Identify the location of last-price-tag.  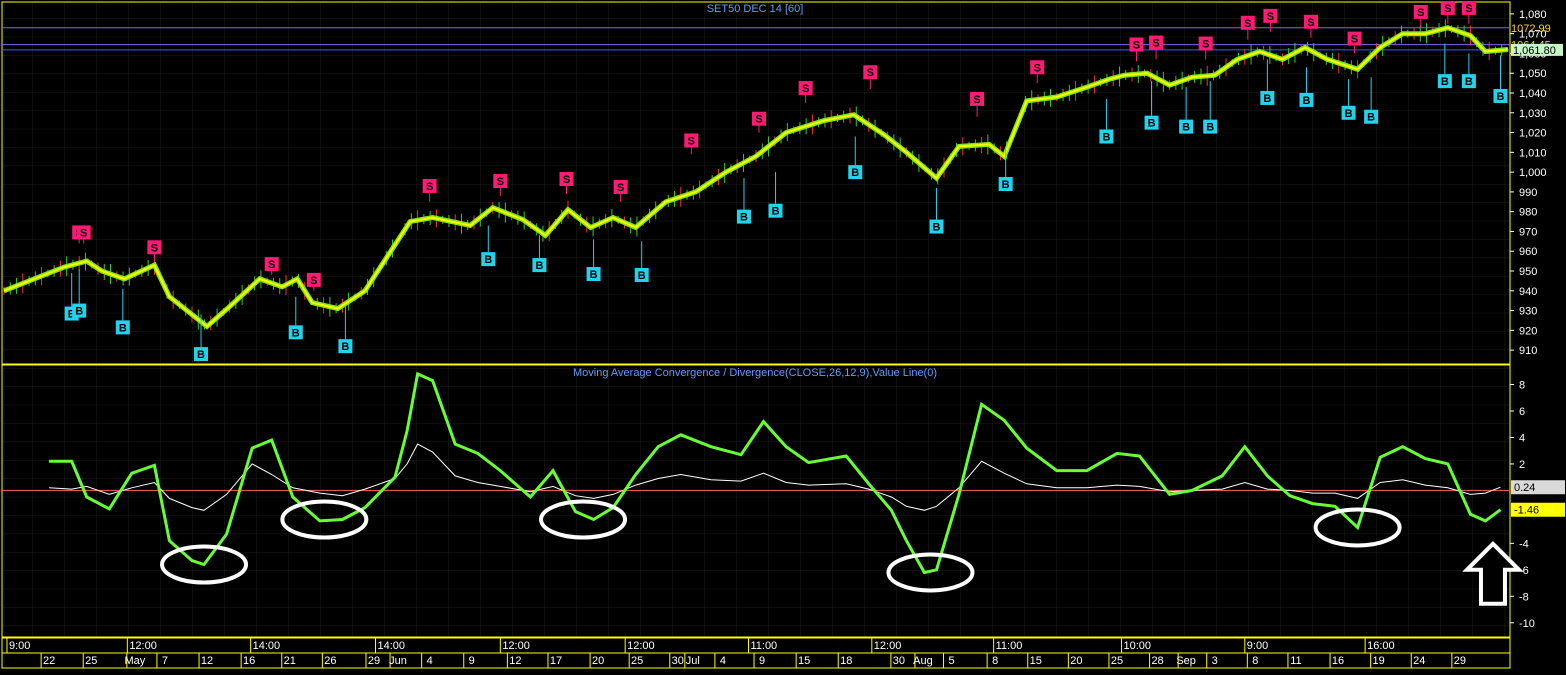
(1537, 49).